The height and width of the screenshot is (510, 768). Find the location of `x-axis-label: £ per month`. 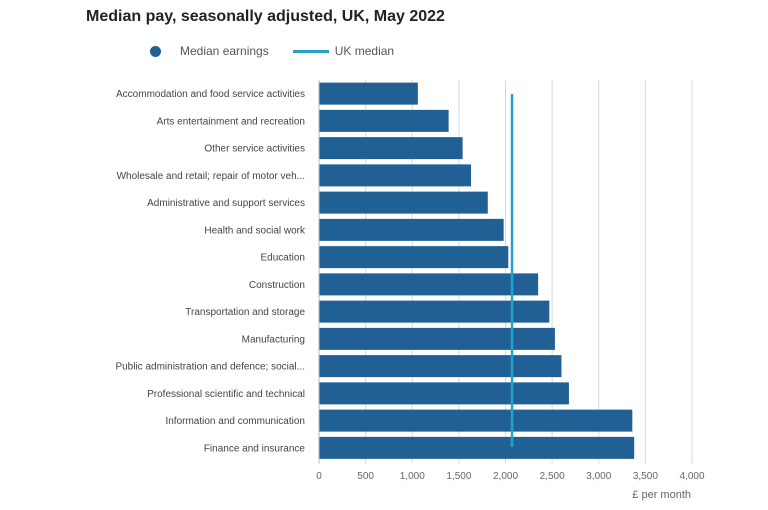

x-axis-label: £ per month is located at coordinates (661, 495).